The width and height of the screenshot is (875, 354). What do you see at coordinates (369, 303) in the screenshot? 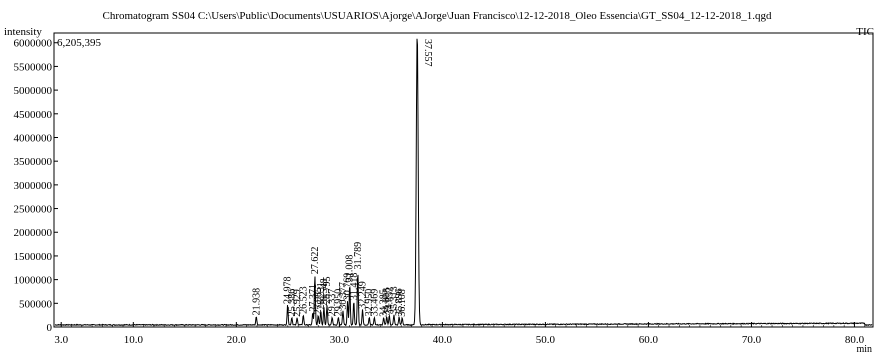
I see `peak-label: 32.950` at bounding box center [369, 303].